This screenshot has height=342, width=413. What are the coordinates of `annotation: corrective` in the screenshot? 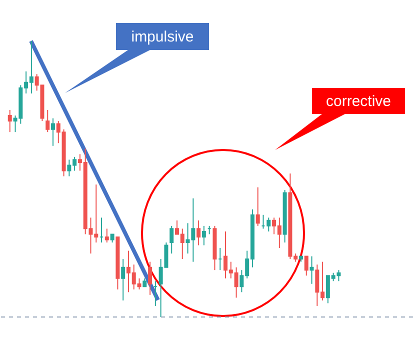 It's located at (359, 101).